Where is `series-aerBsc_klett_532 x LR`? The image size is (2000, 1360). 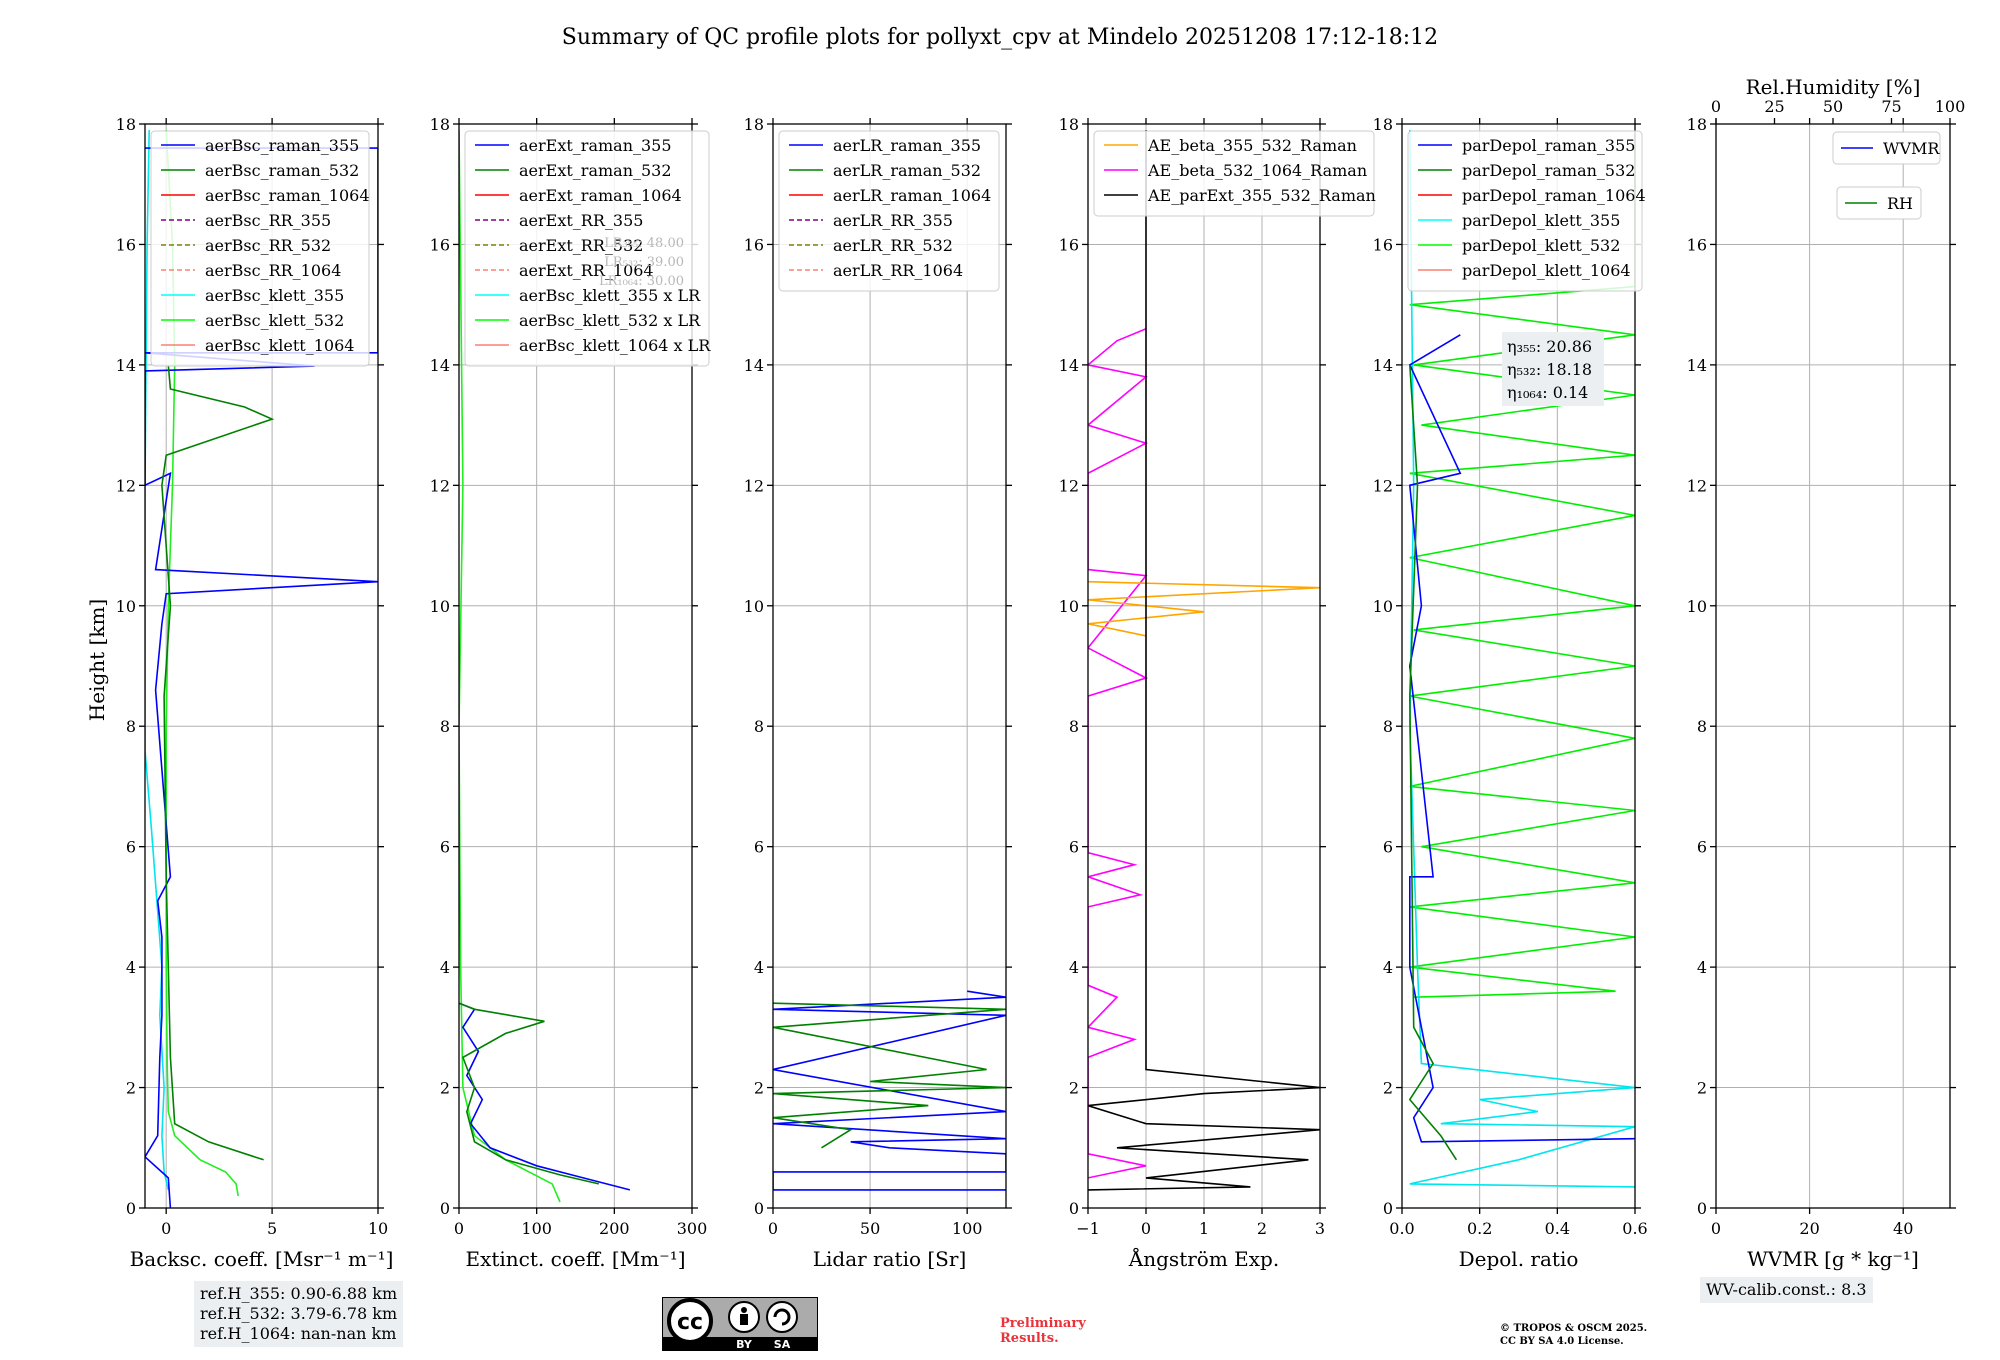 series-aerBsc_klett_532 x LR is located at coordinates (510, 666).